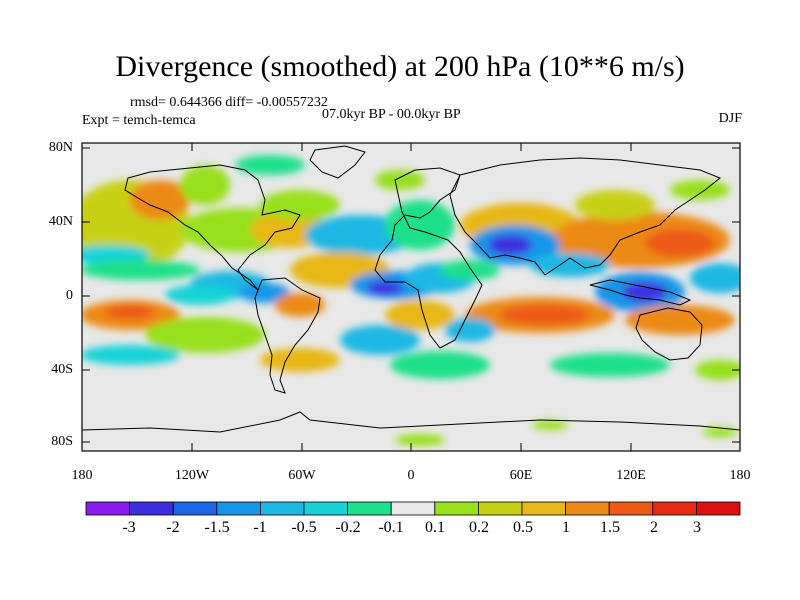  Describe the element at coordinates (229, 102) in the screenshot. I see `stats-text: rmsd= 0.644366 diff= -0.00557232` at that location.